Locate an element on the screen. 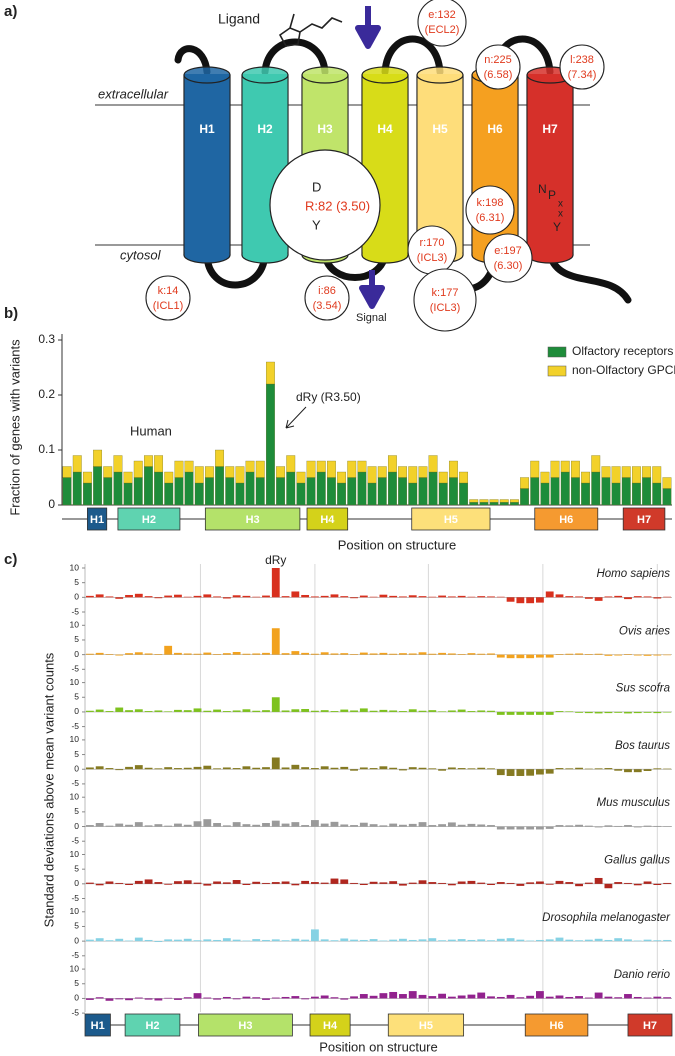 The image size is (675, 1056). y-tick-label: 5 is located at coordinates (76, 639).